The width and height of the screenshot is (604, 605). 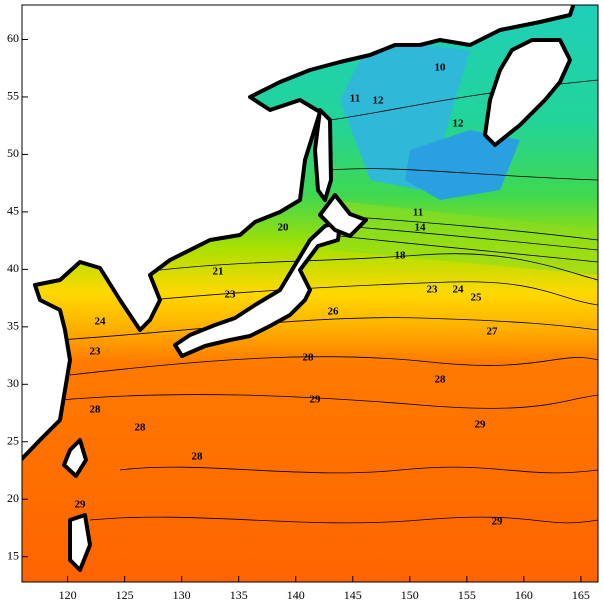 I want to click on hokkaido, so click(x=343, y=215).